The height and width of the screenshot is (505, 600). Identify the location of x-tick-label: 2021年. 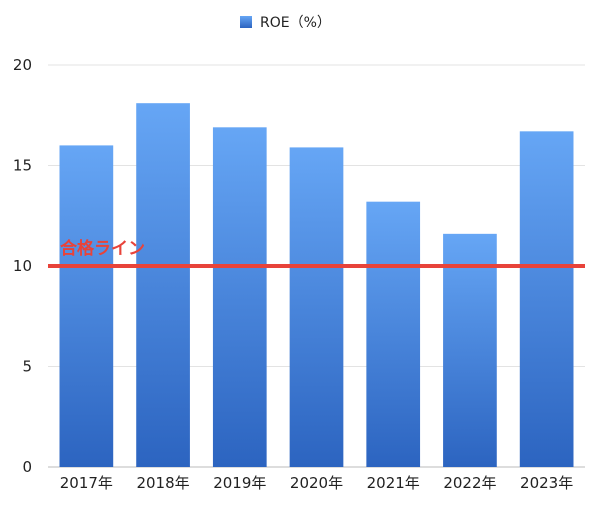
(393, 483).